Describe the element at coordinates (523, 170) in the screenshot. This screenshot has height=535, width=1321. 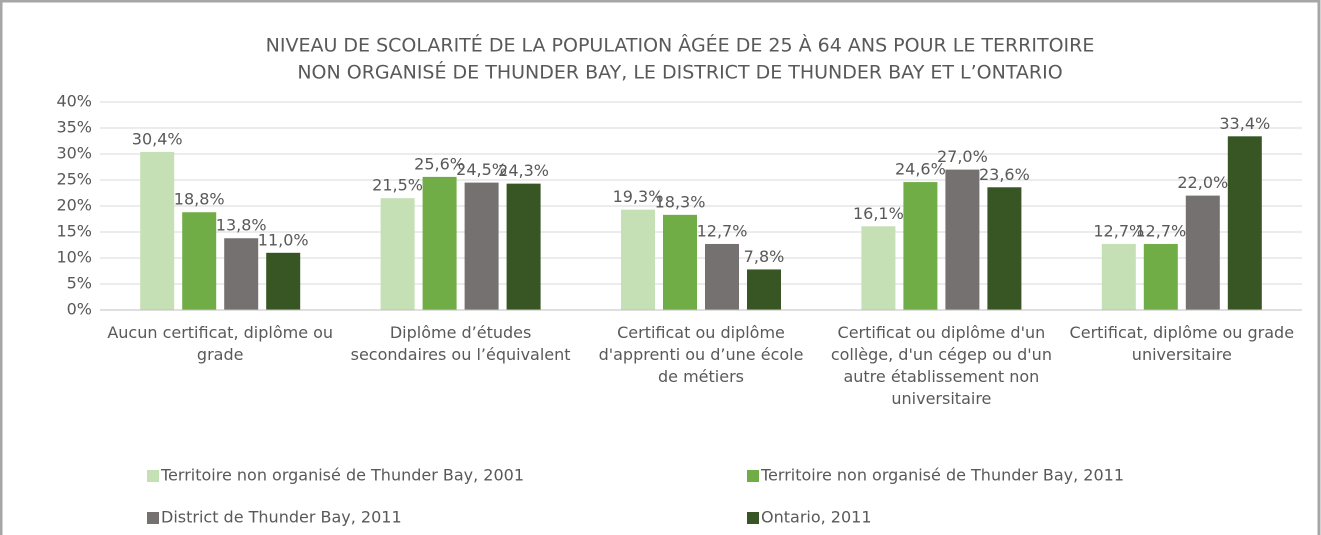
I see `data-label: 24,3%` at that location.